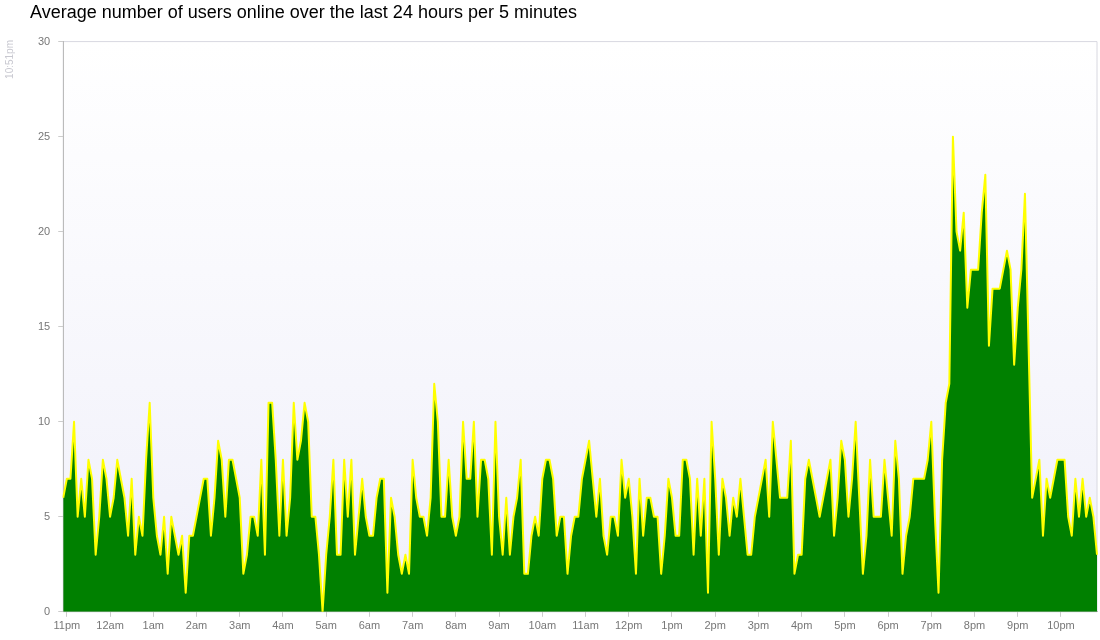 The width and height of the screenshot is (1100, 640). I want to click on y-tick-label: 10, so click(44, 420).